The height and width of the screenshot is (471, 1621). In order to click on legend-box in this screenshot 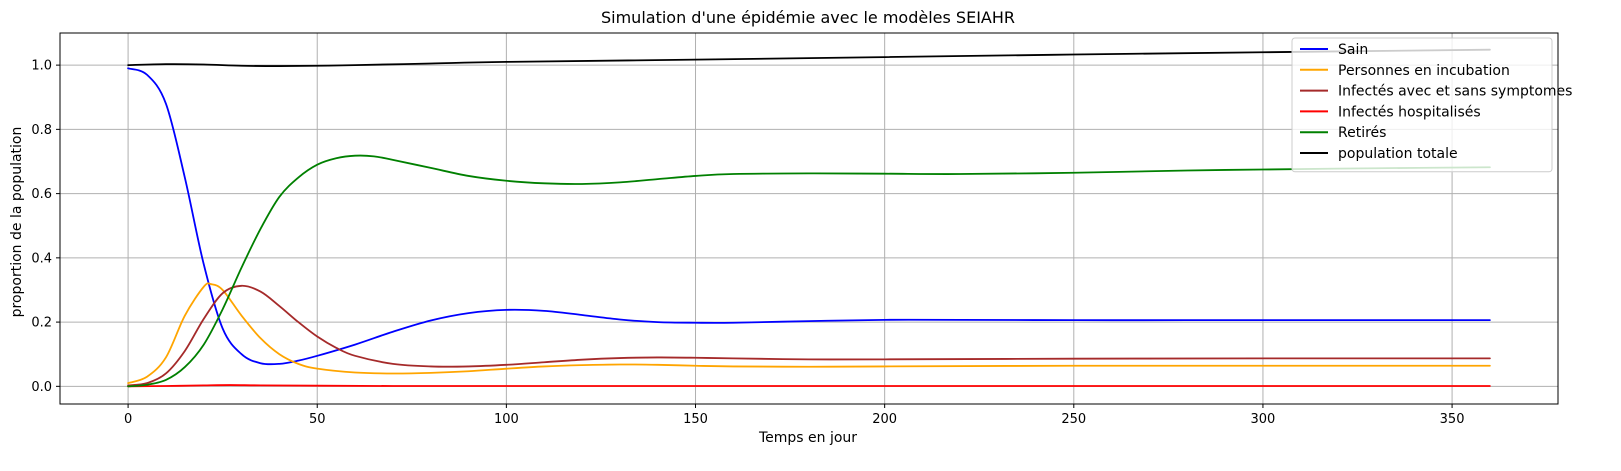, I will do `click(1422, 105)`.